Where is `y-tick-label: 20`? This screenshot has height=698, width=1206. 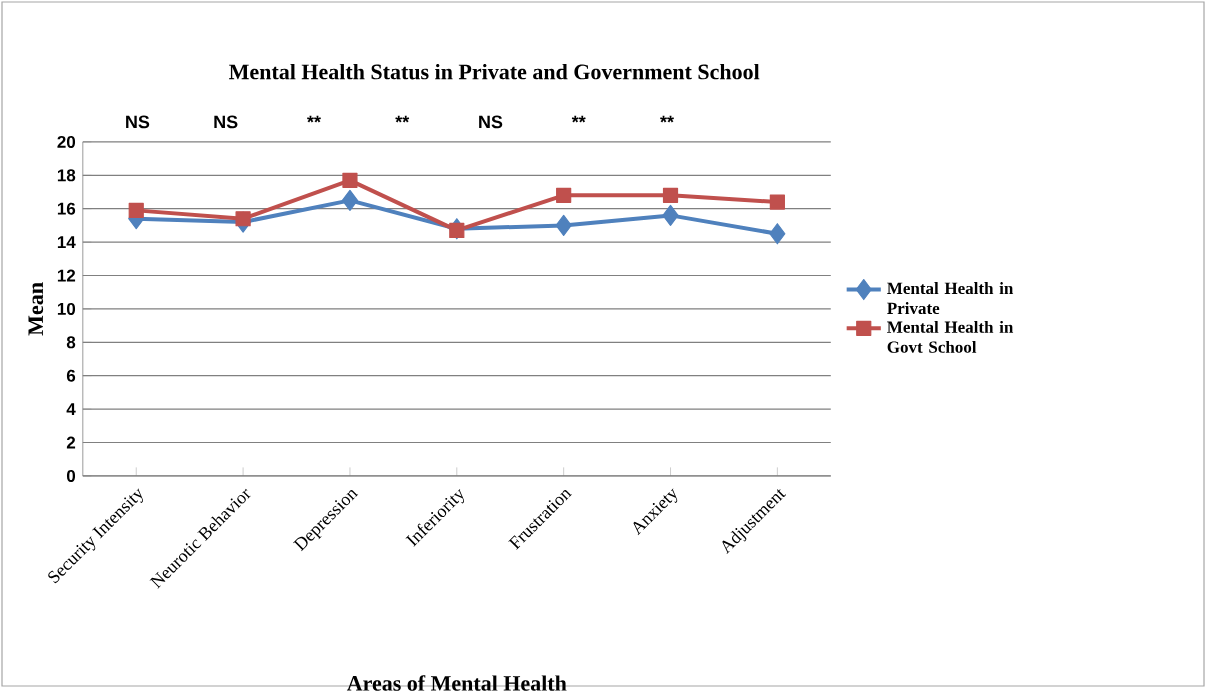 y-tick-label: 20 is located at coordinates (66, 142).